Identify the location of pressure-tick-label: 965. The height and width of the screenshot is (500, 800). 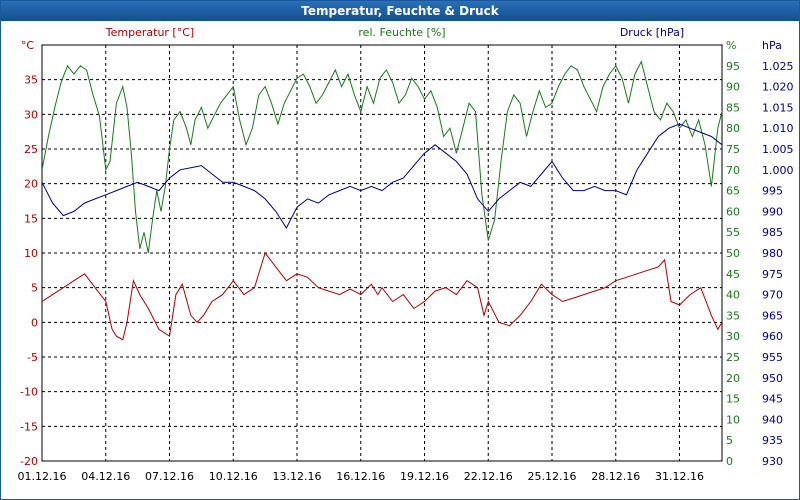
(772, 315).